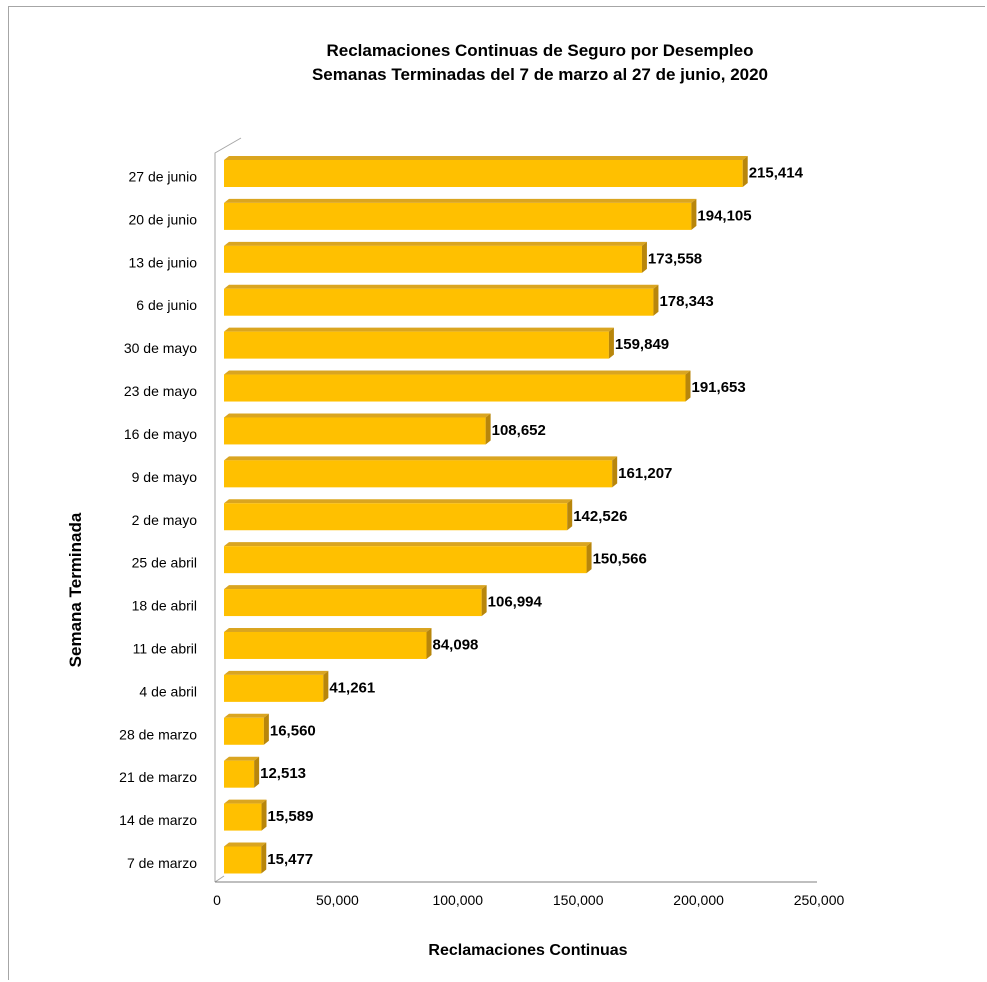 Image resolution: width=987 pixels, height=982 pixels. What do you see at coordinates (283, 773) in the screenshot?
I see `value-label: 12,513` at bounding box center [283, 773].